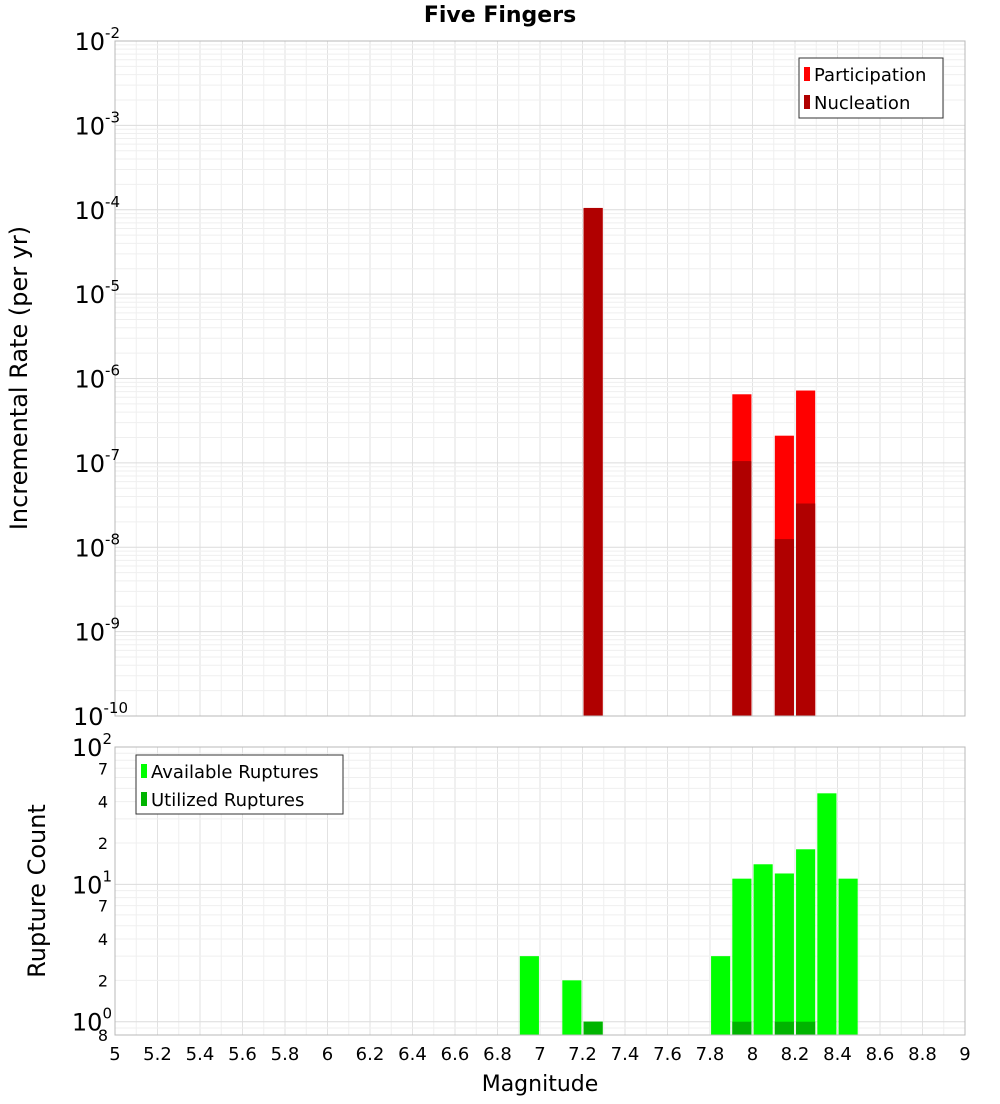 Image resolution: width=1000 pixels, height=1104 pixels. Describe the element at coordinates (97, 546) in the screenshot. I see `y-tick-label: 10⁻⁸` at that location.